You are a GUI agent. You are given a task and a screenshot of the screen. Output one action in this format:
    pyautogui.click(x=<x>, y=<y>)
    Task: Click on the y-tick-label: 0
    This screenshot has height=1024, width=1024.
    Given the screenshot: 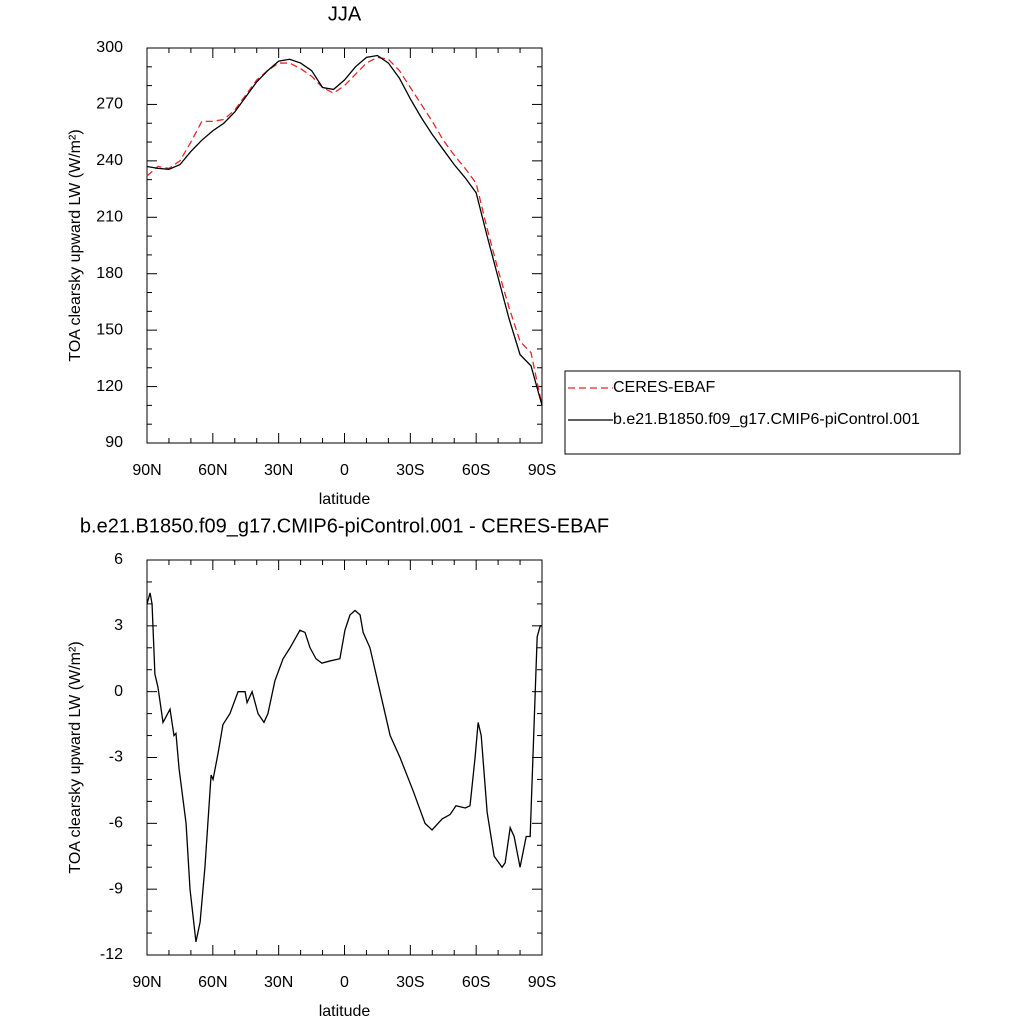 What is the action you would take?
    pyautogui.click(x=118, y=691)
    